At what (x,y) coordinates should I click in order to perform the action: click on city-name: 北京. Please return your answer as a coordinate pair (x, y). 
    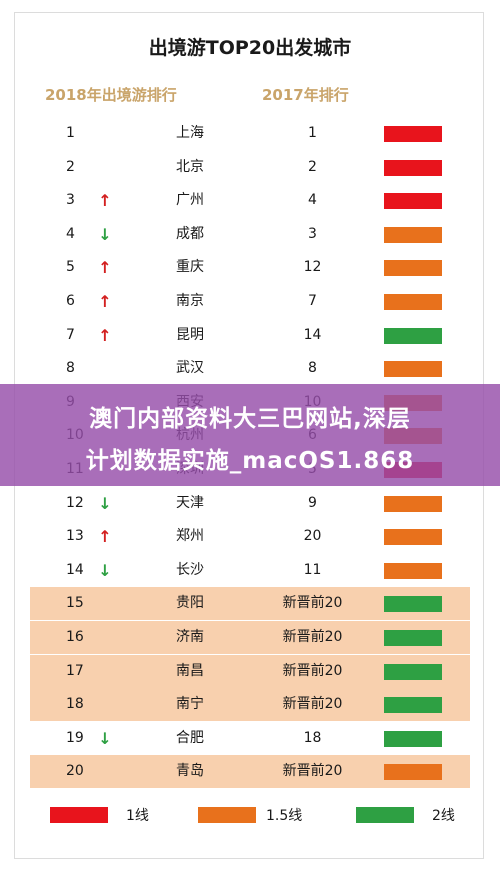
    Looking at the image, I should click on (190, 166).